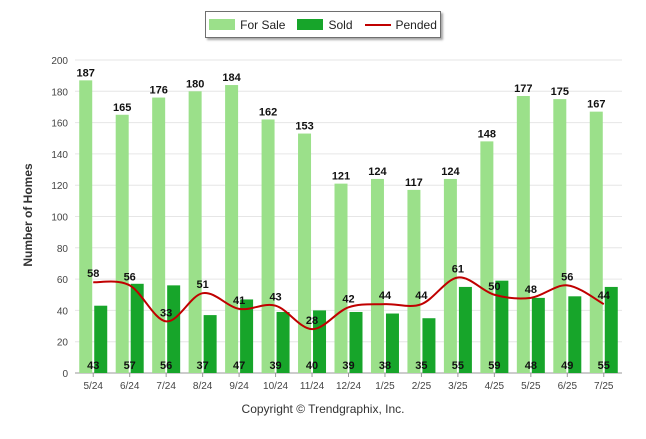 The image size is (646, 439). What do you see at coordinates (310, 24) in the screenshot?
I see `legend-swatch-sold` at bounding box center [310, 24].